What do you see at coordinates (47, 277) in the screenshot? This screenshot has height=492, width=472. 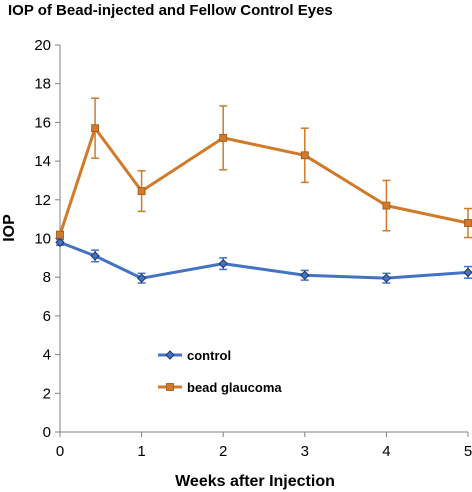 I see `y-tick-label: 8` at bounding box center [47, 277].